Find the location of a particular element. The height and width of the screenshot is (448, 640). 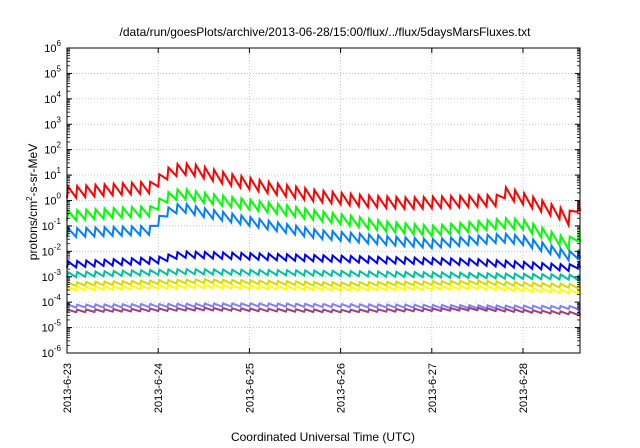

x-tick-label: 2013-6-26 is located at coordinates (342, 388).